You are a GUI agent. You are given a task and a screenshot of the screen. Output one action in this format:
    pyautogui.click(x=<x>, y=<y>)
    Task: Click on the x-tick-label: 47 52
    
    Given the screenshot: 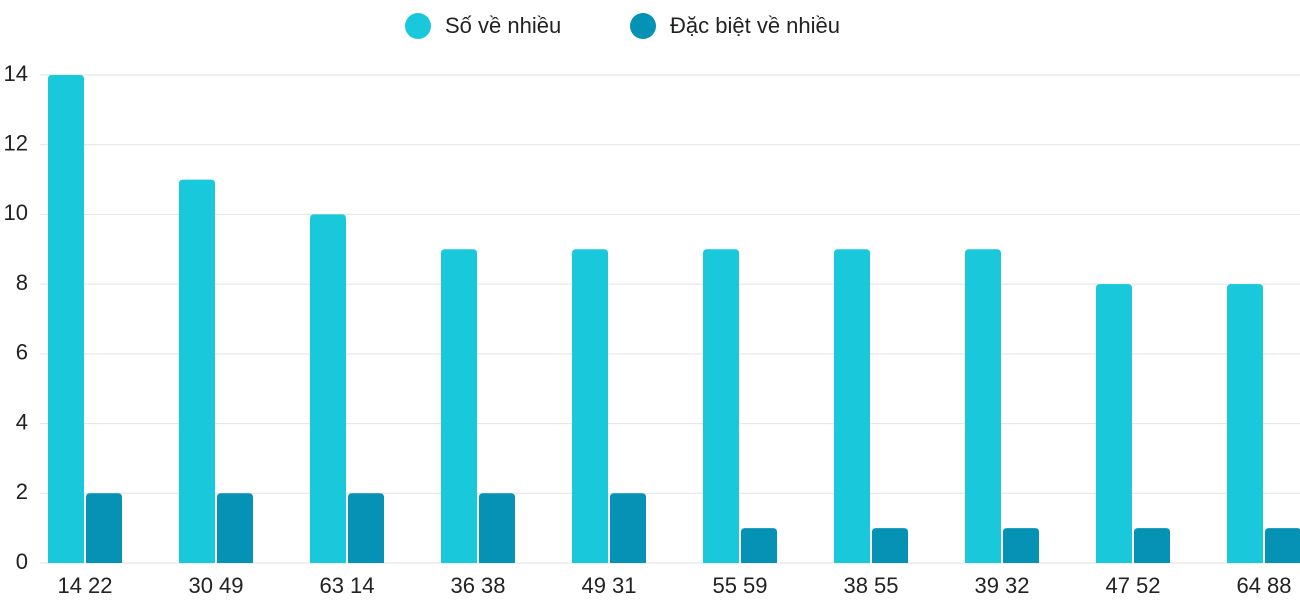 What is the action you would take?
    pyautogui.click(x=1132, y=585)
    